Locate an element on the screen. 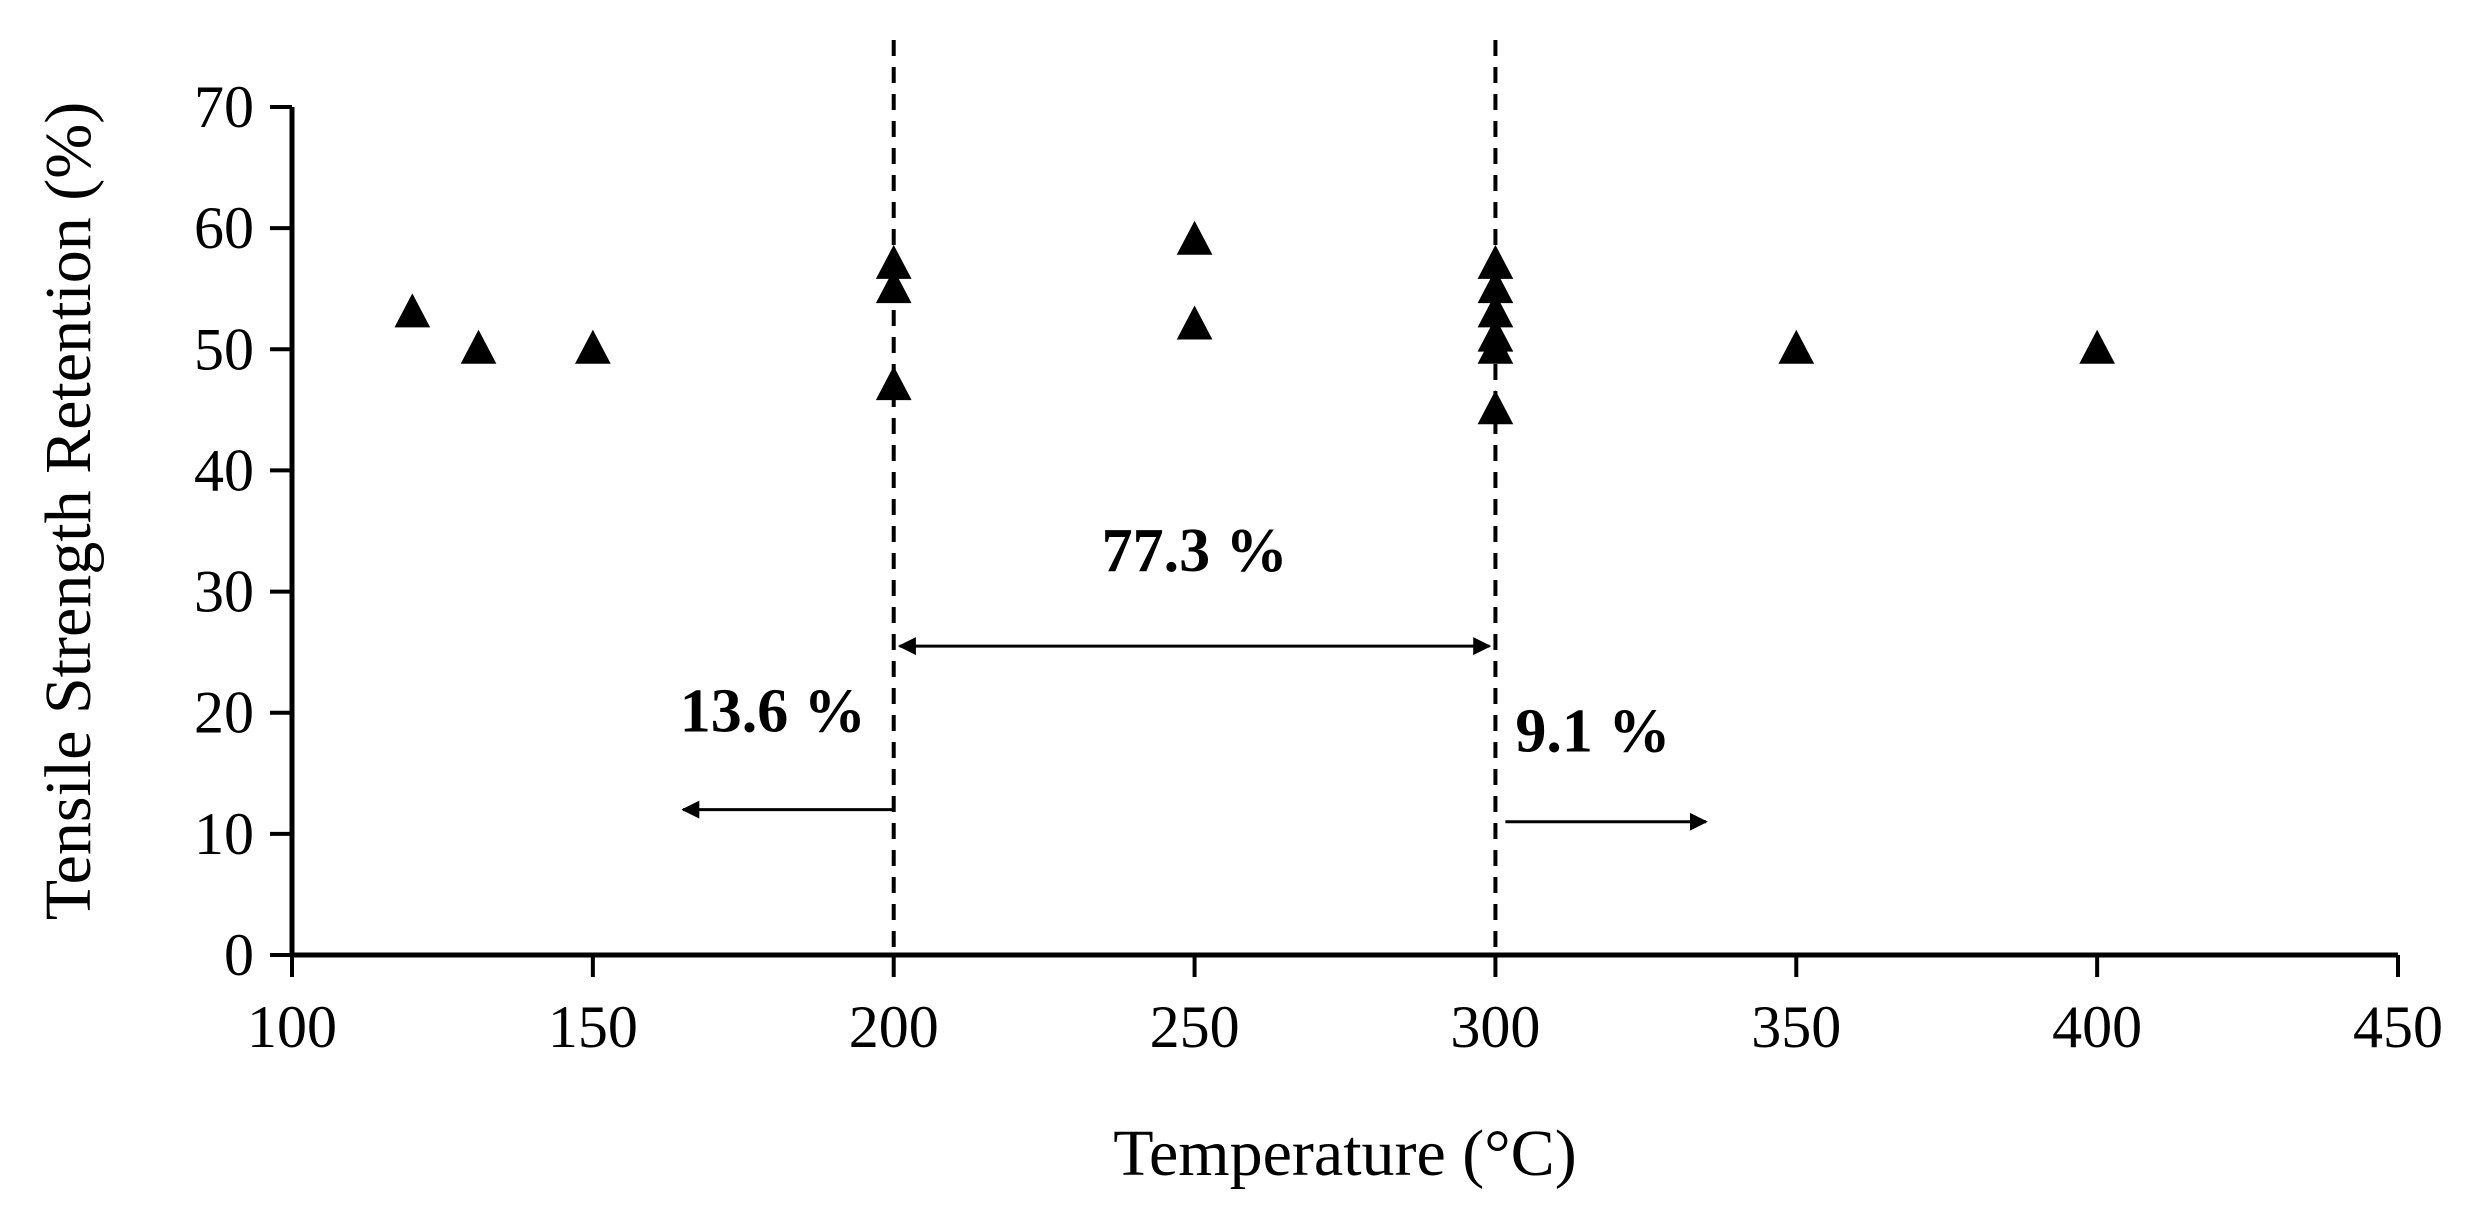 Image resolution: width=2476 pixels, height=1227 pixels. annotation-label: 77.3 % is located at coordinates (1195, 551).